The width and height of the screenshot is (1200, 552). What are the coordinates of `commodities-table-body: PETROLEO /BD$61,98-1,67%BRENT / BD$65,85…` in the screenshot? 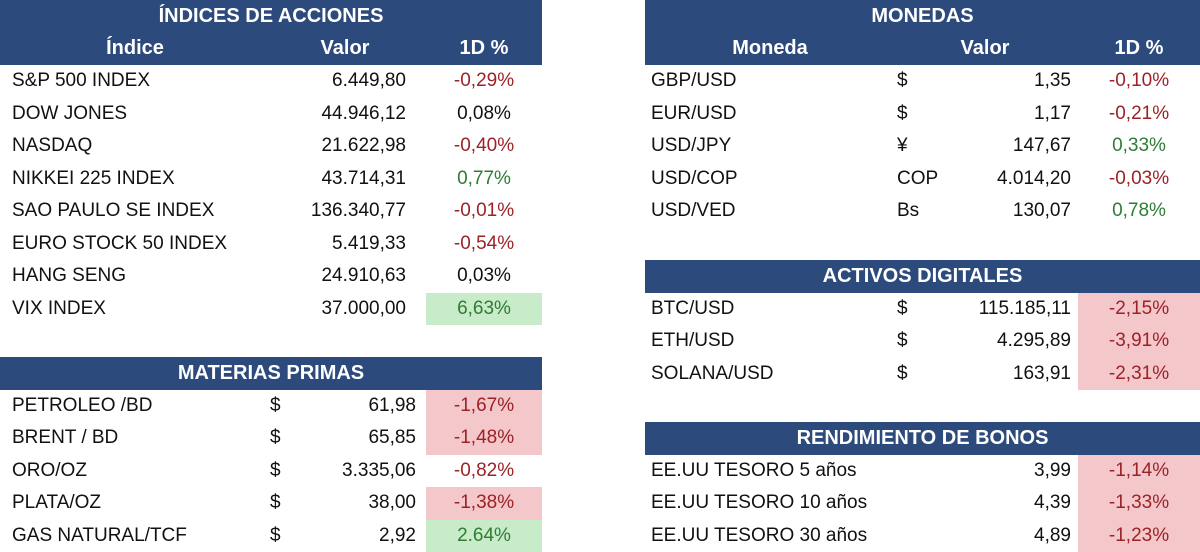 It's located at (271, 471).